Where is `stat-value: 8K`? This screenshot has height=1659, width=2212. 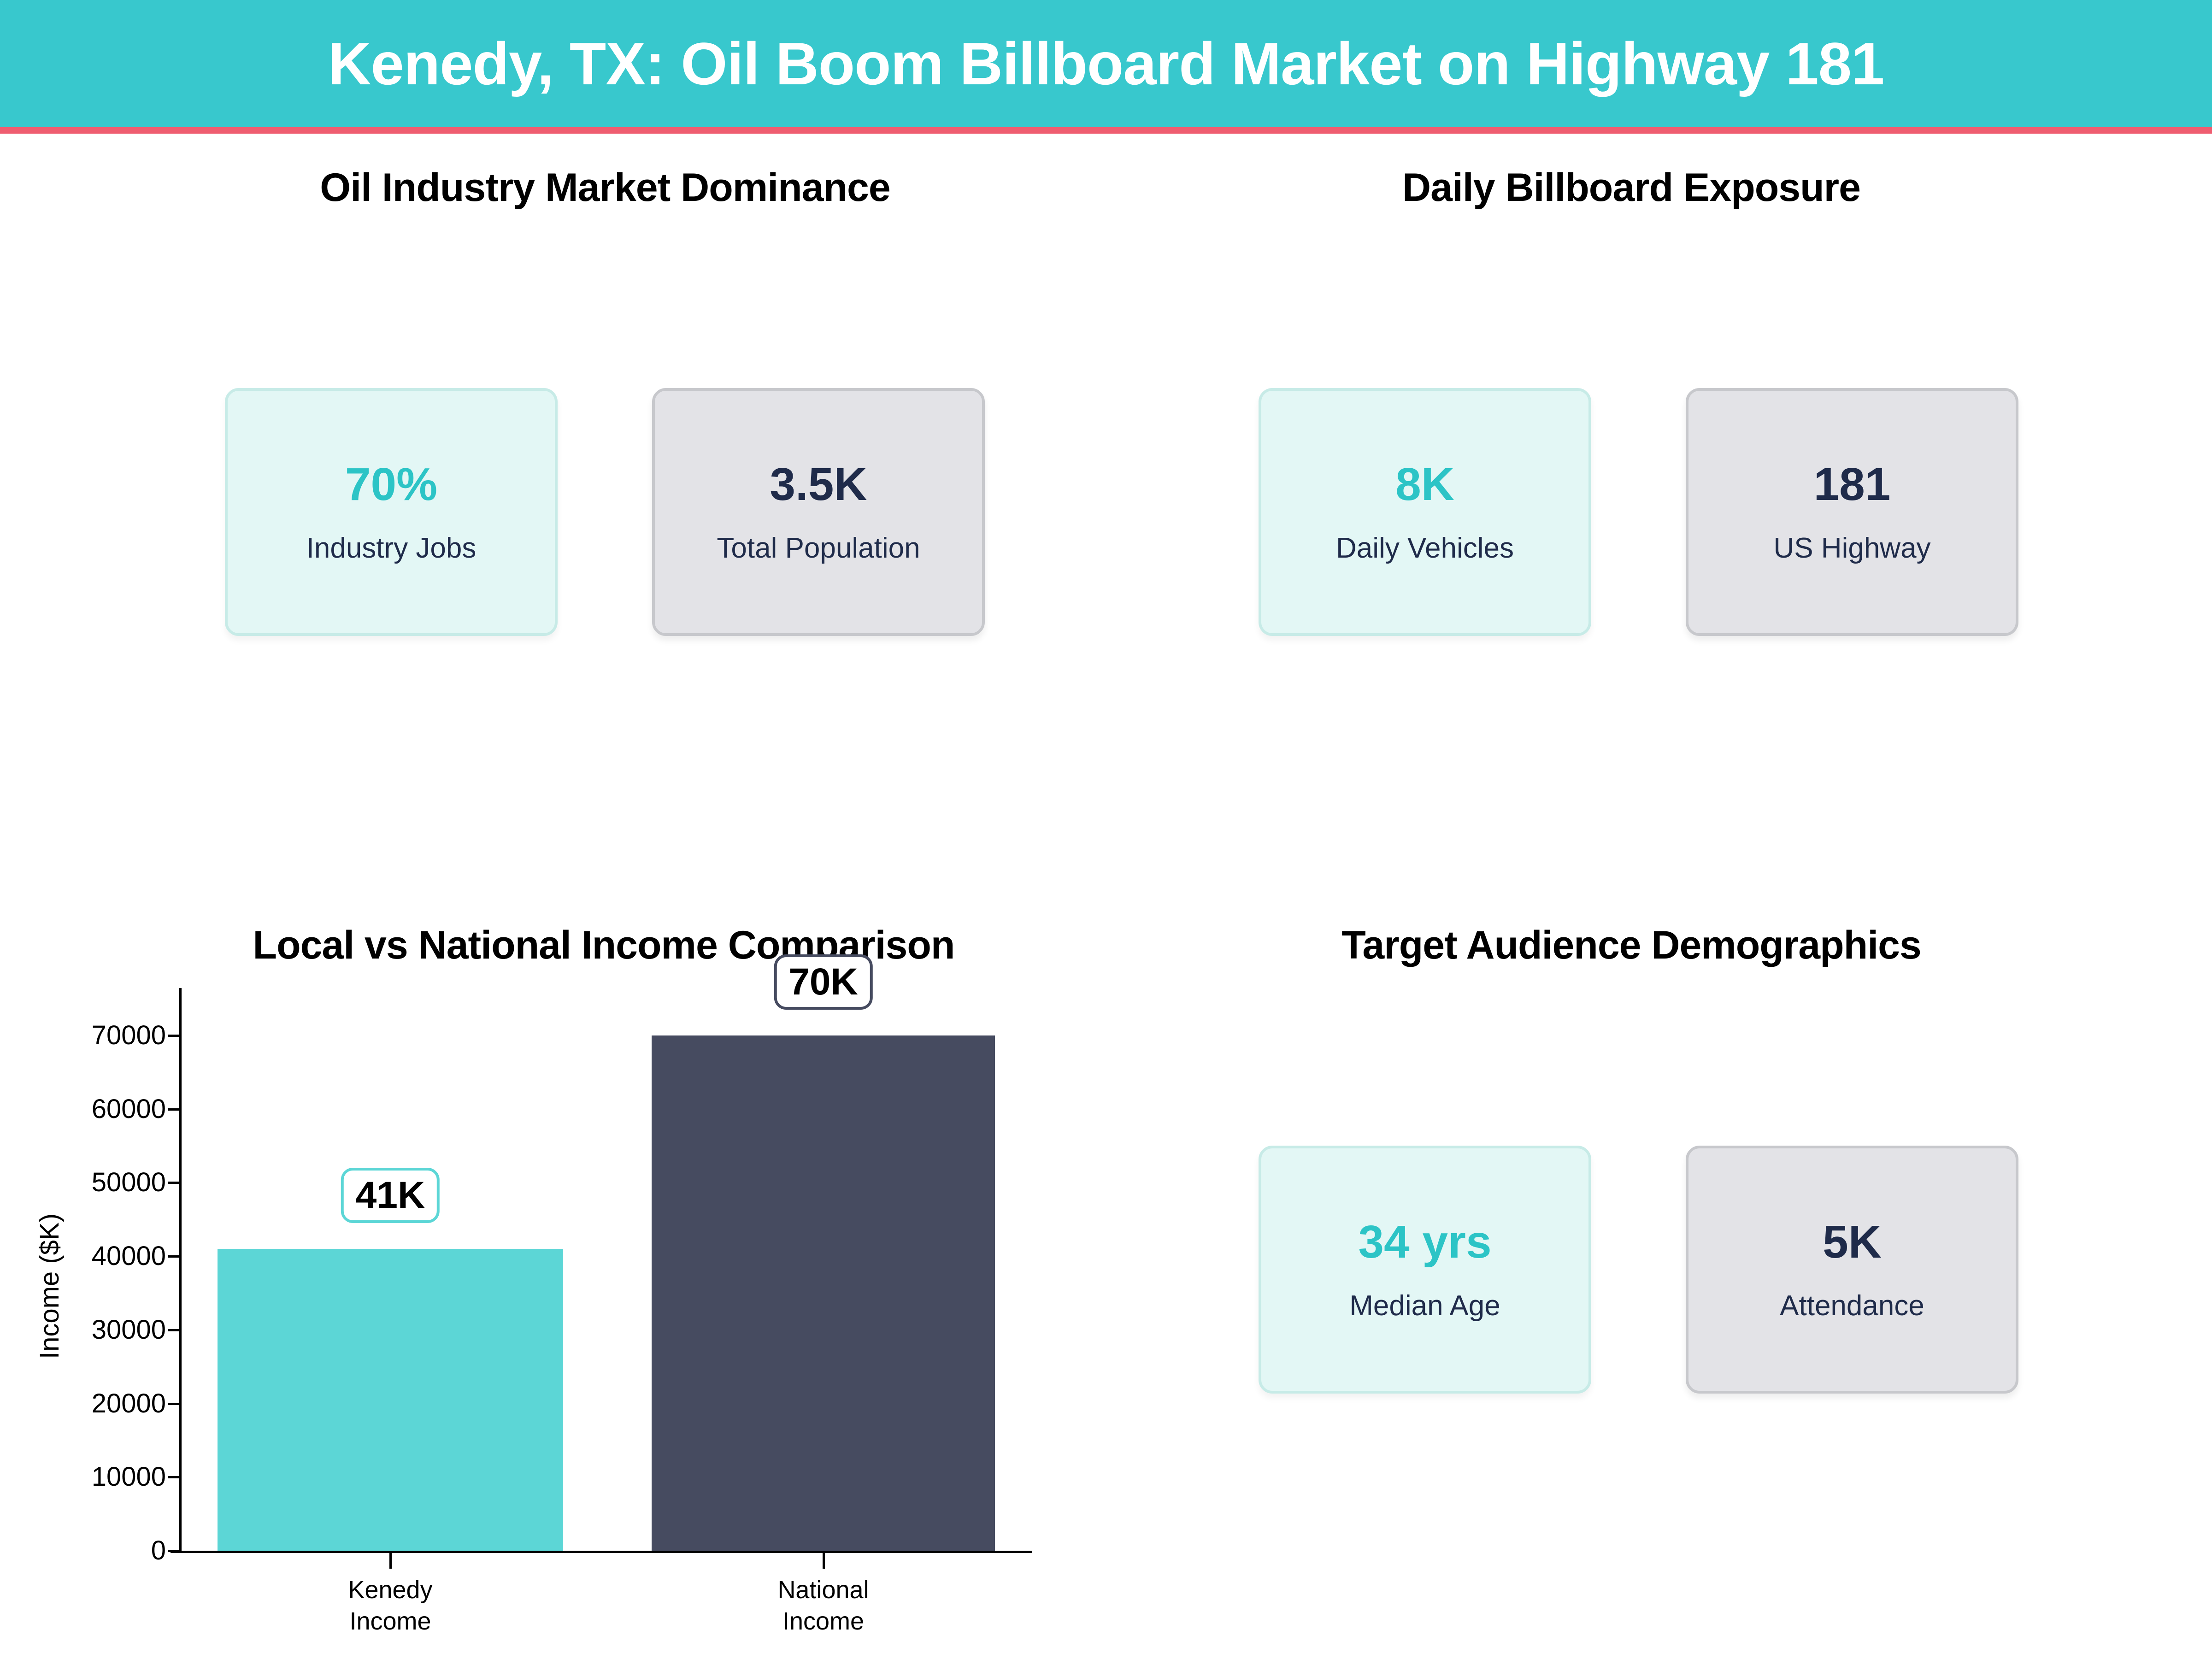
stat-value: 8K is located at coordinates (1424, 484).